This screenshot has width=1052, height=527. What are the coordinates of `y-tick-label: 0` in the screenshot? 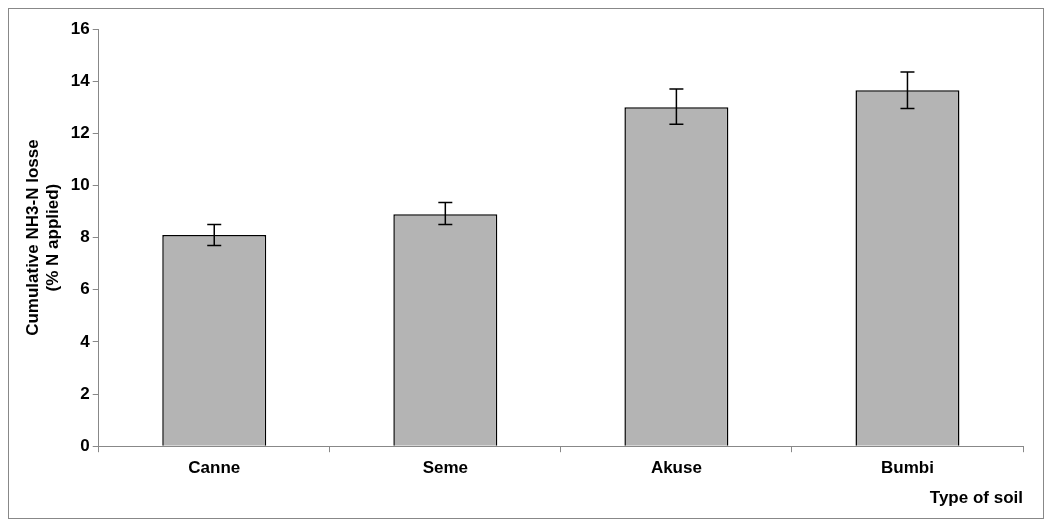 It's located at (85, 445).